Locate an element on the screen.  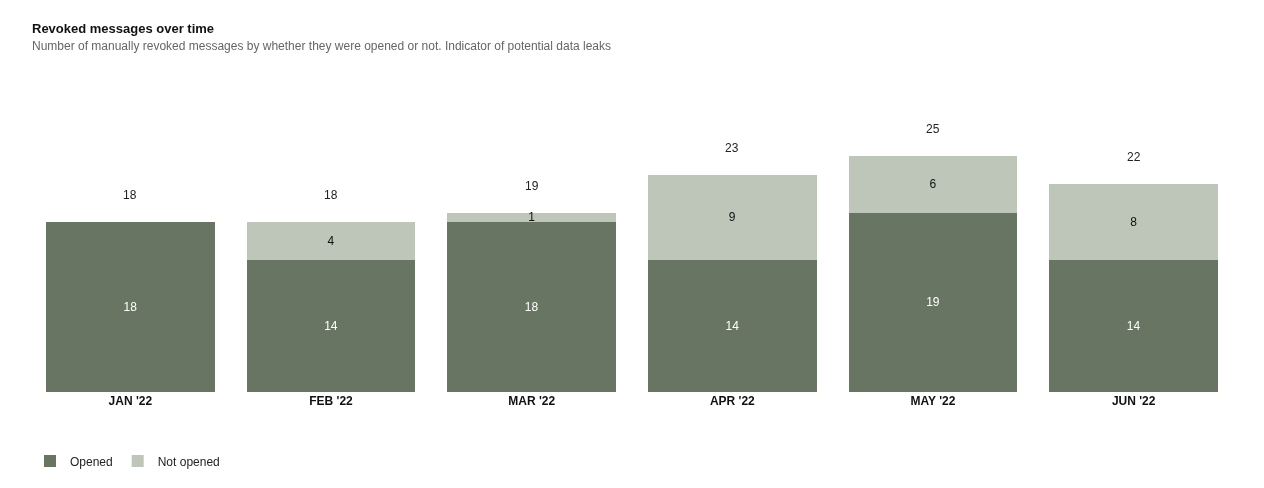
data-label: 8 is located at coordinates (1134, 222).